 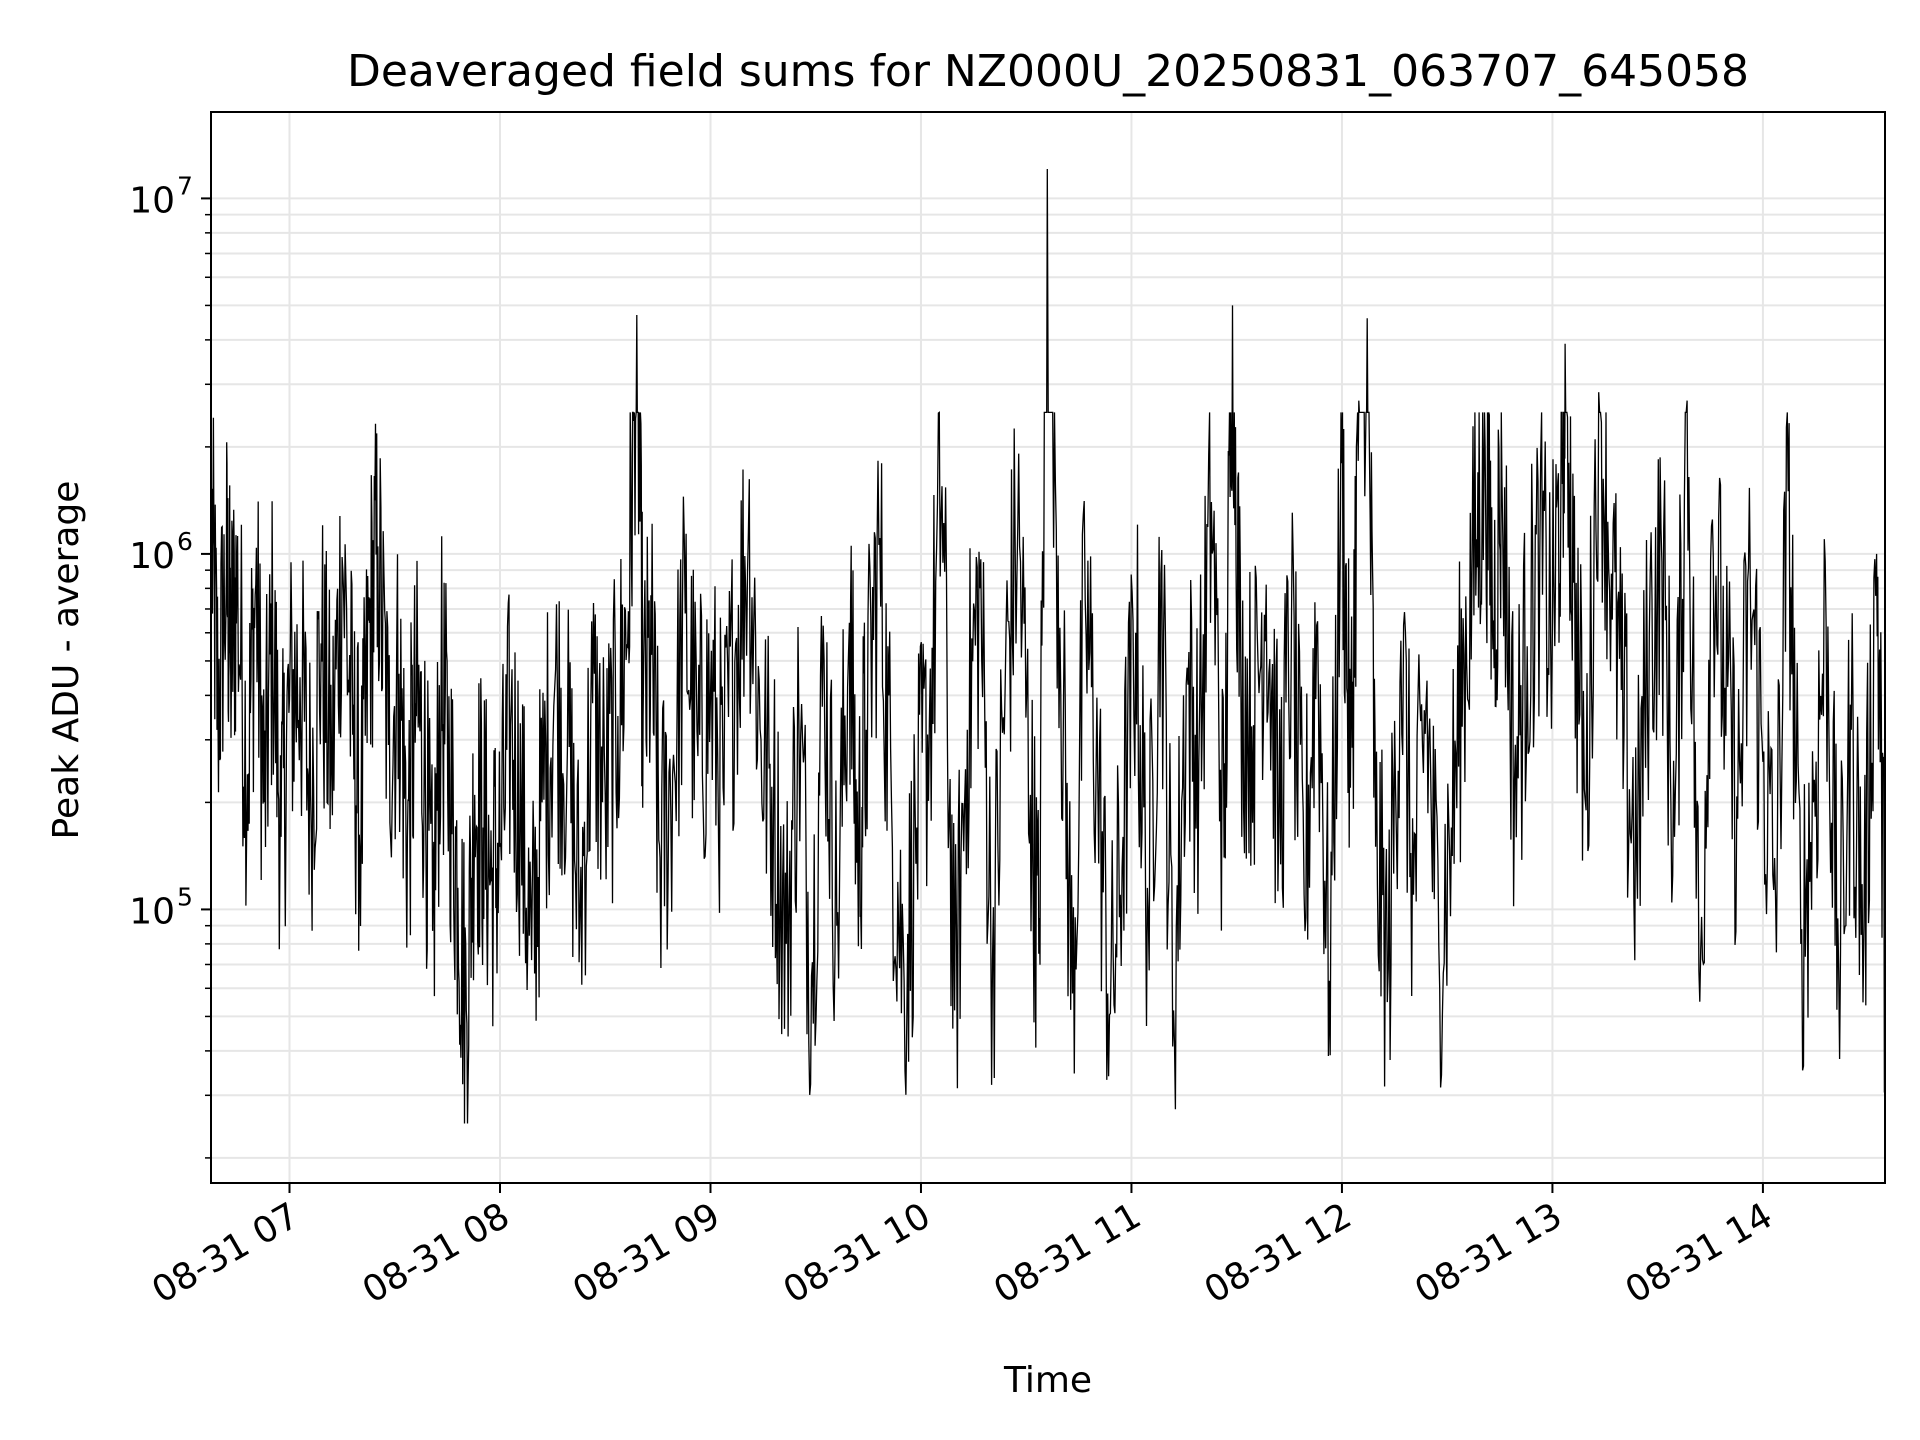 What do you see at coordinates (66, 660) in the screenshot?
I see `y-axis-label: Peak ADU - average` at bounding box center [66, 660].